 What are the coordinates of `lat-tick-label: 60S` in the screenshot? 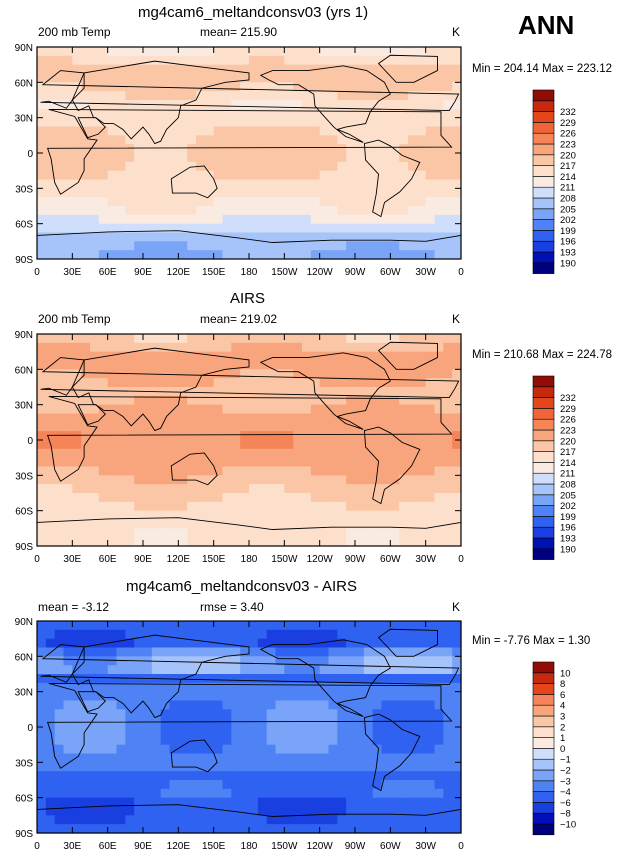 It's located at (24, 799).